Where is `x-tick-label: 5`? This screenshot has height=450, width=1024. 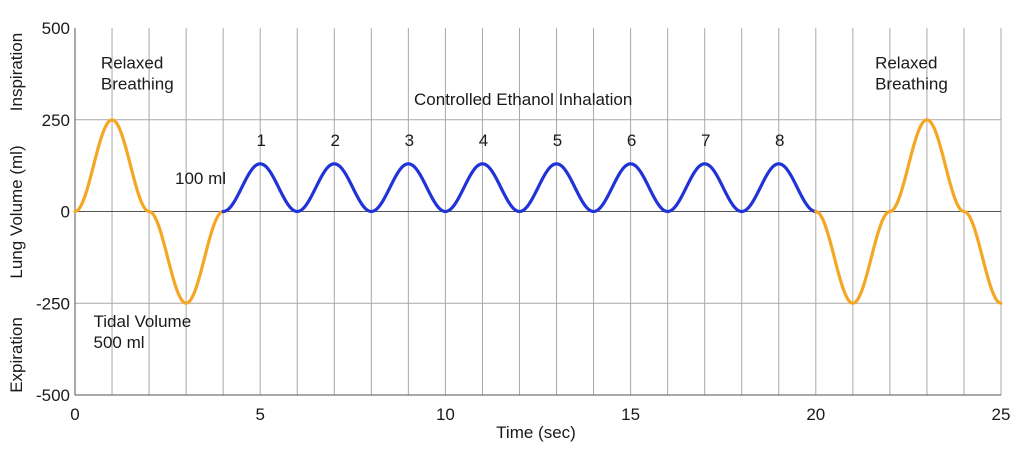
x-tick-label: 5 is located at coordinates (259, 414).